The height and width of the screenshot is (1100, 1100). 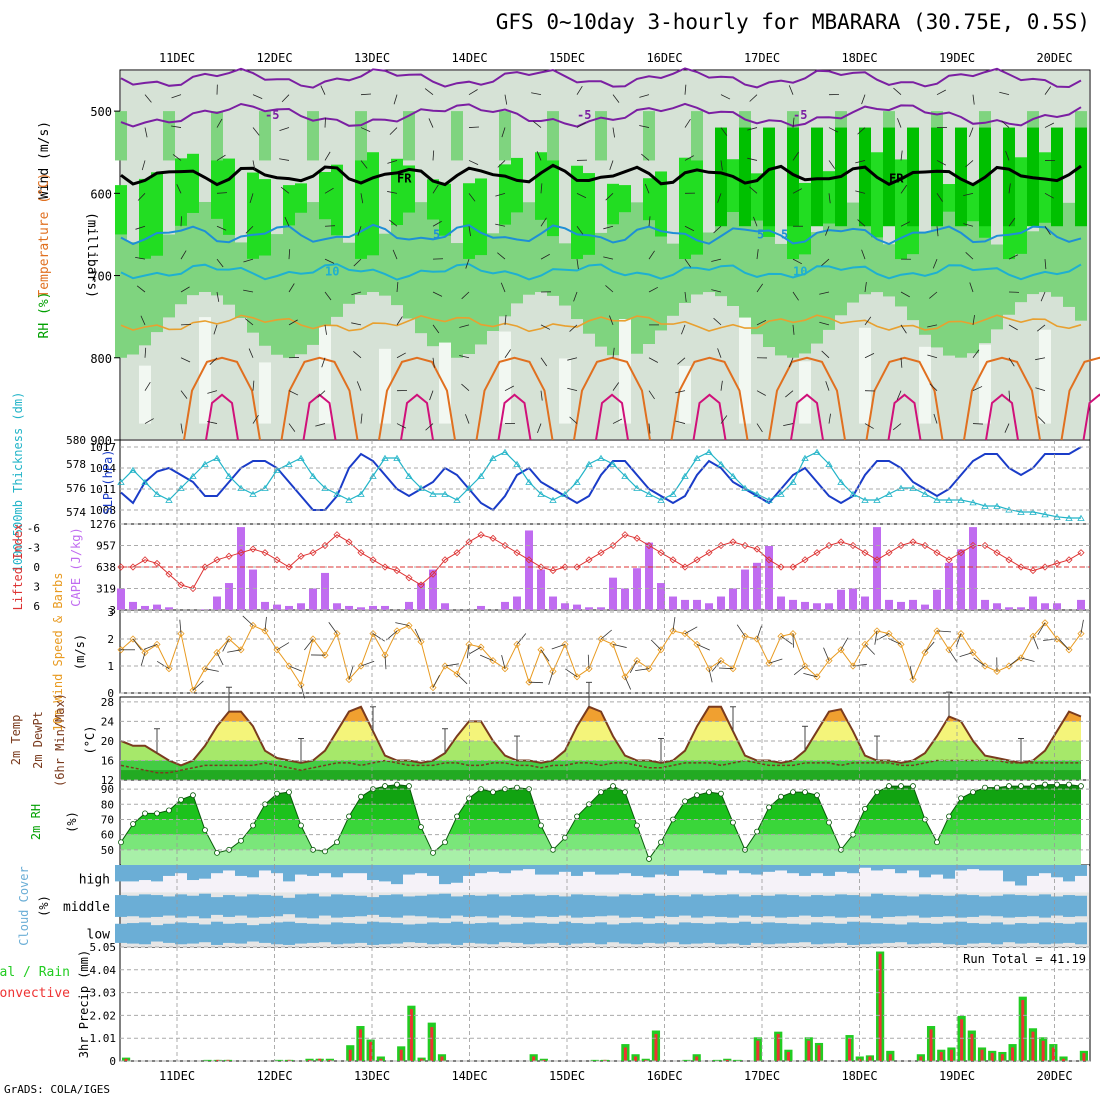 I want to click on contour-label: -5, so click(x=272, y=115).